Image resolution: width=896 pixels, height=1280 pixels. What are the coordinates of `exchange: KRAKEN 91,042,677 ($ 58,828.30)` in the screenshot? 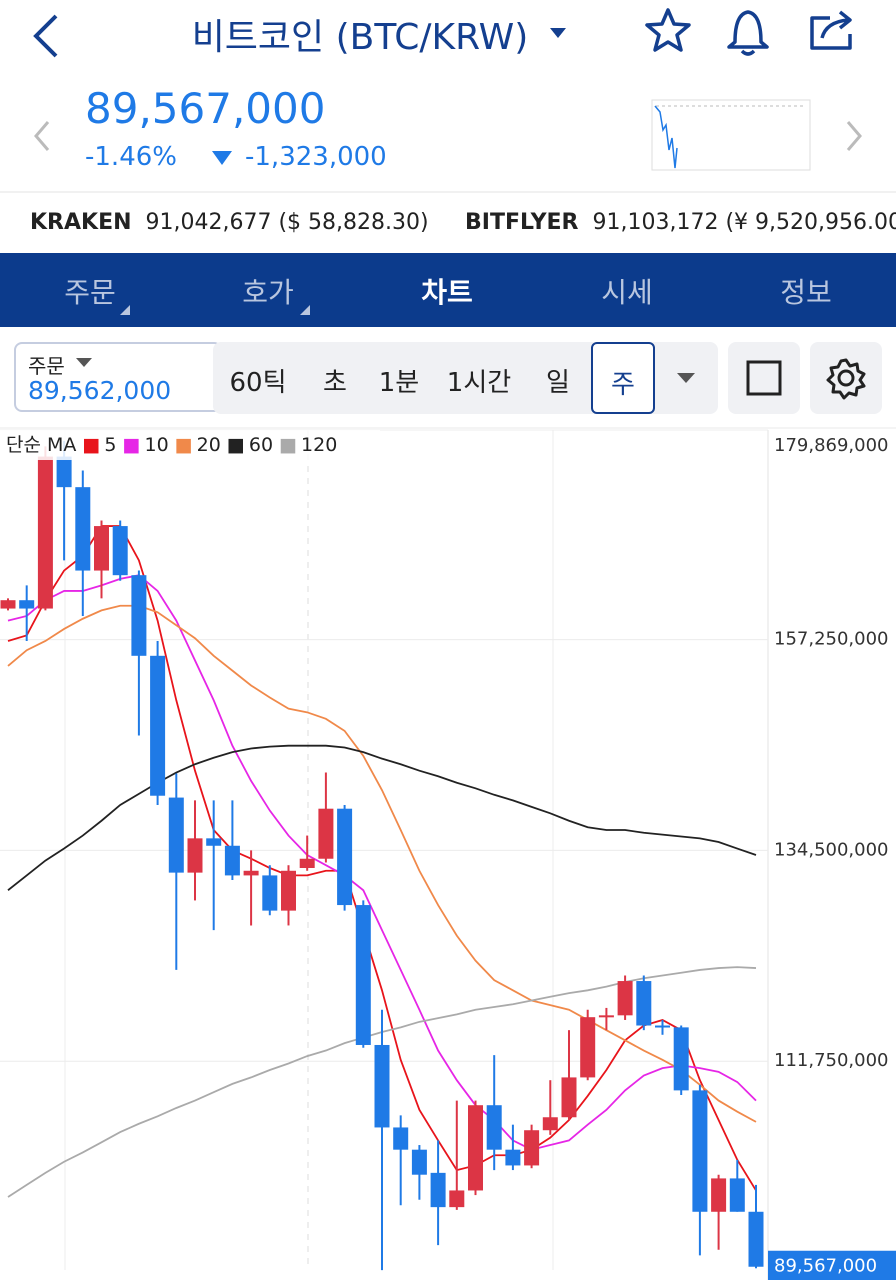 It's located at (229, 222).